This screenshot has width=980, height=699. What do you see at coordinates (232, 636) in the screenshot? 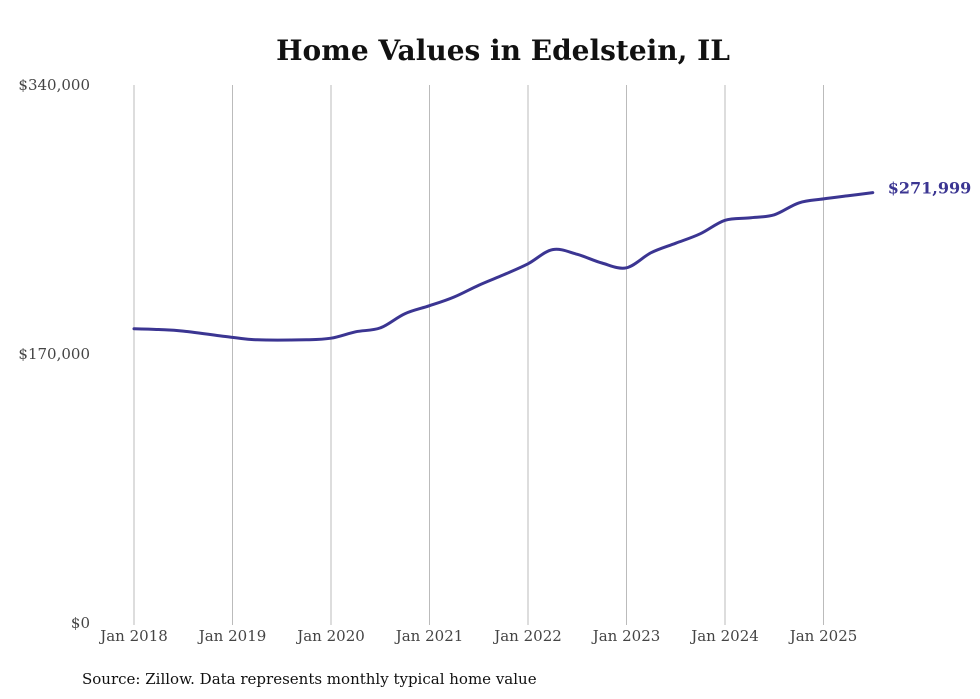
I see `x-tick-label: Jan 2019` at bounding box center [232, 636].